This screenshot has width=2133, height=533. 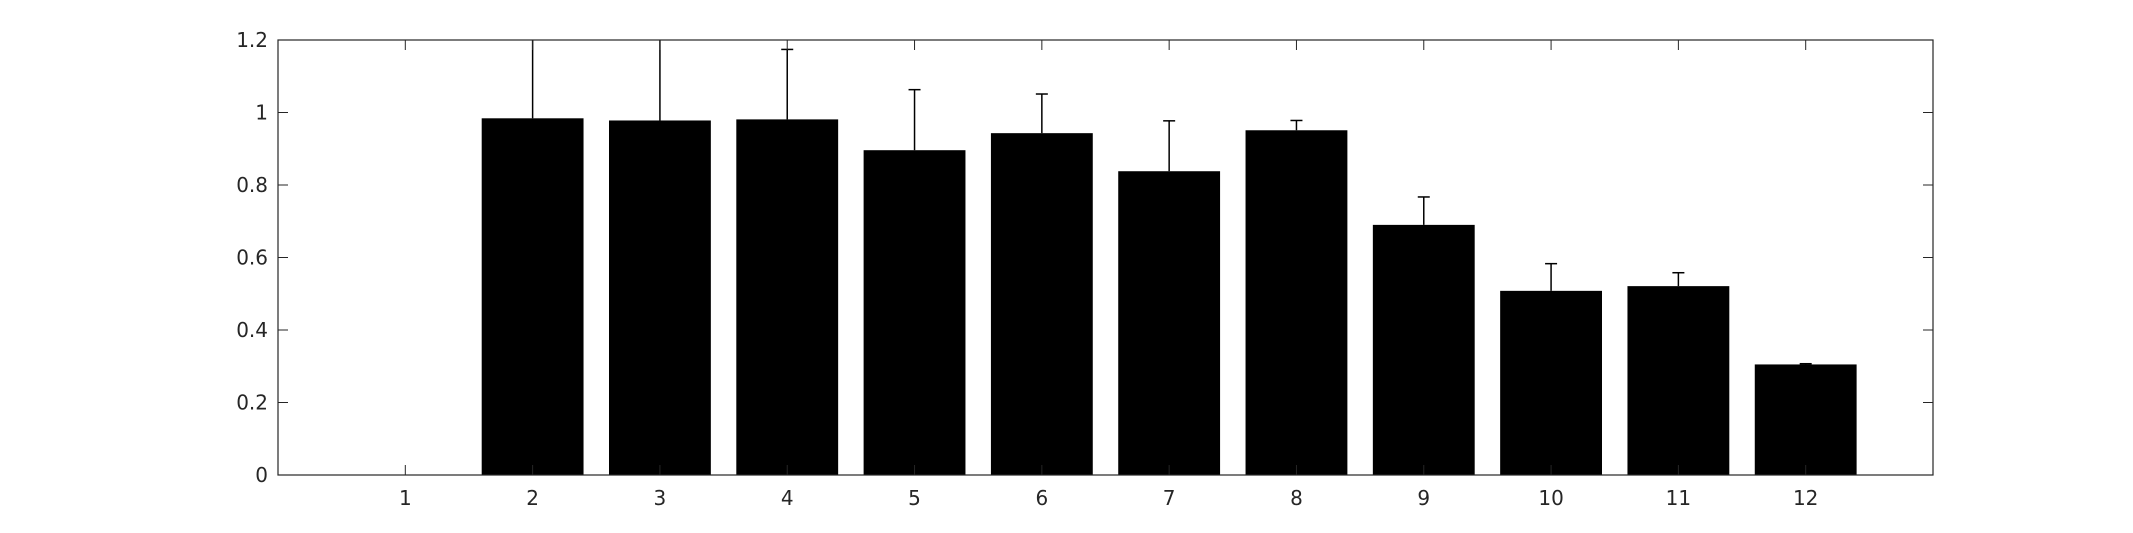 I want to click on x-tick-label-6: 6, so click(x=1041, y=498).